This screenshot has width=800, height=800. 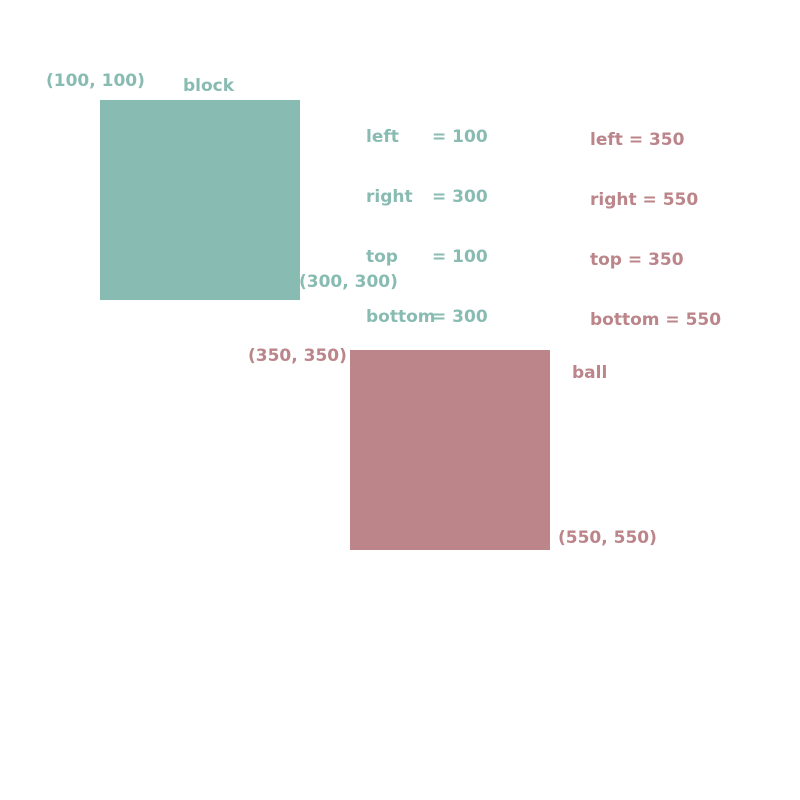 I want to click on block-rectangle, so click(x=200, y=200).